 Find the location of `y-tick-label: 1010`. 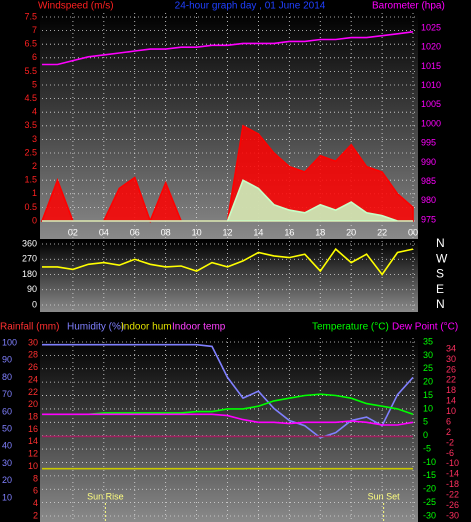

y-tick-label: 1010 is located at coordinates (431, 85).